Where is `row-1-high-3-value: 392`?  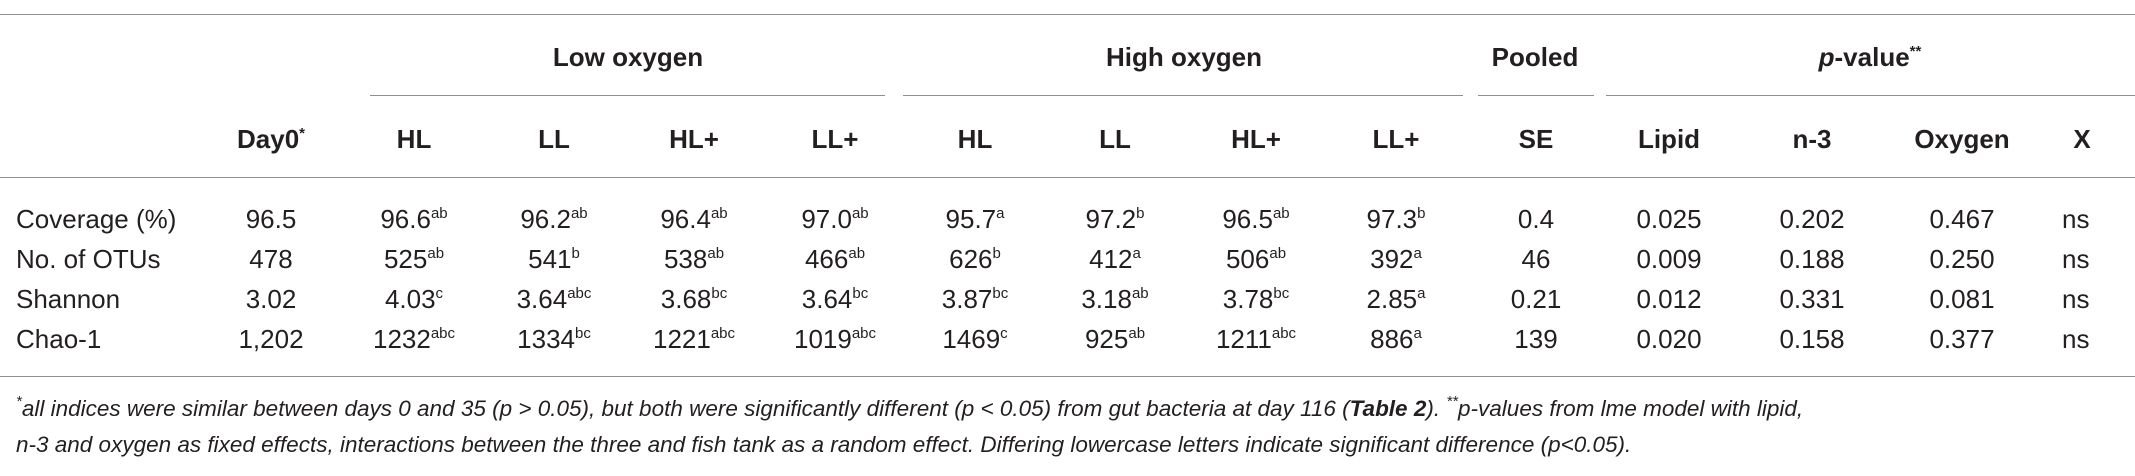
row-1-high-3-value: 392 is located at coordinates (1392, 259).